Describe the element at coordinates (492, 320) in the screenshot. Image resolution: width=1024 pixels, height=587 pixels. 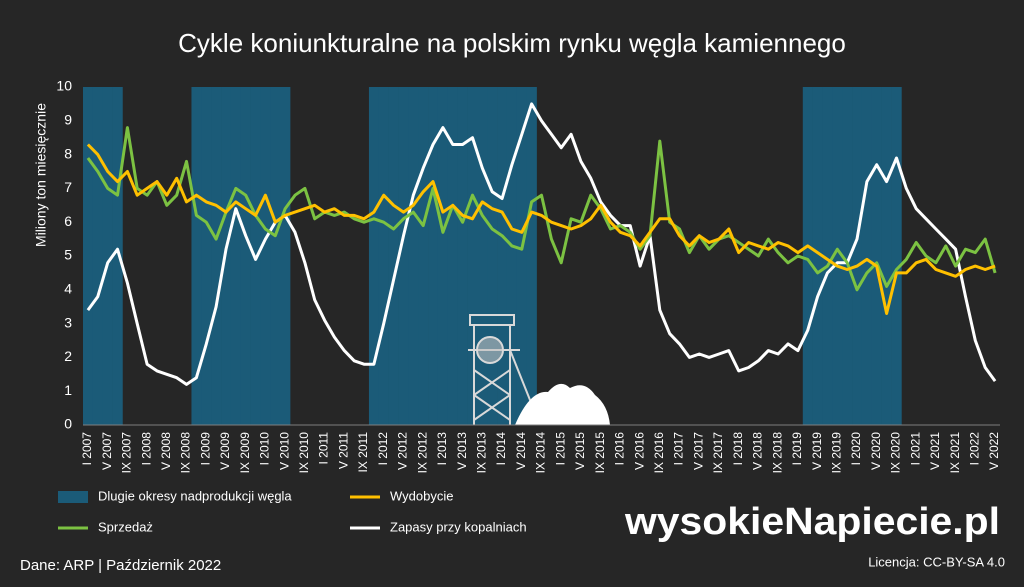
I see `tower-top` at that location.